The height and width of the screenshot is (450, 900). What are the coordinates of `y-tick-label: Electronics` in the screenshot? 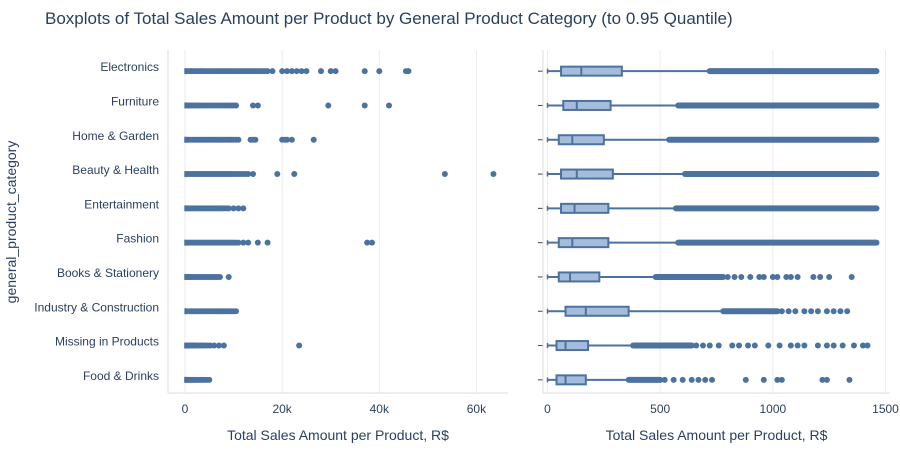 It's located at (129, 67).